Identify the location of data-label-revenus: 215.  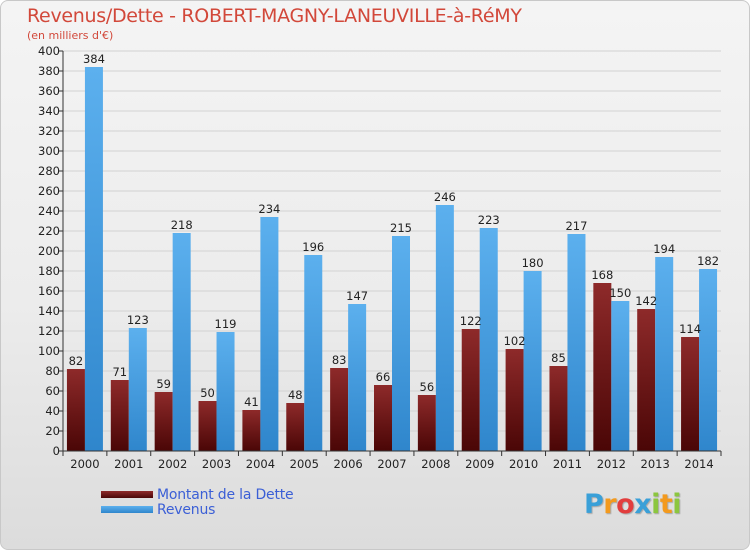
(401, 228).